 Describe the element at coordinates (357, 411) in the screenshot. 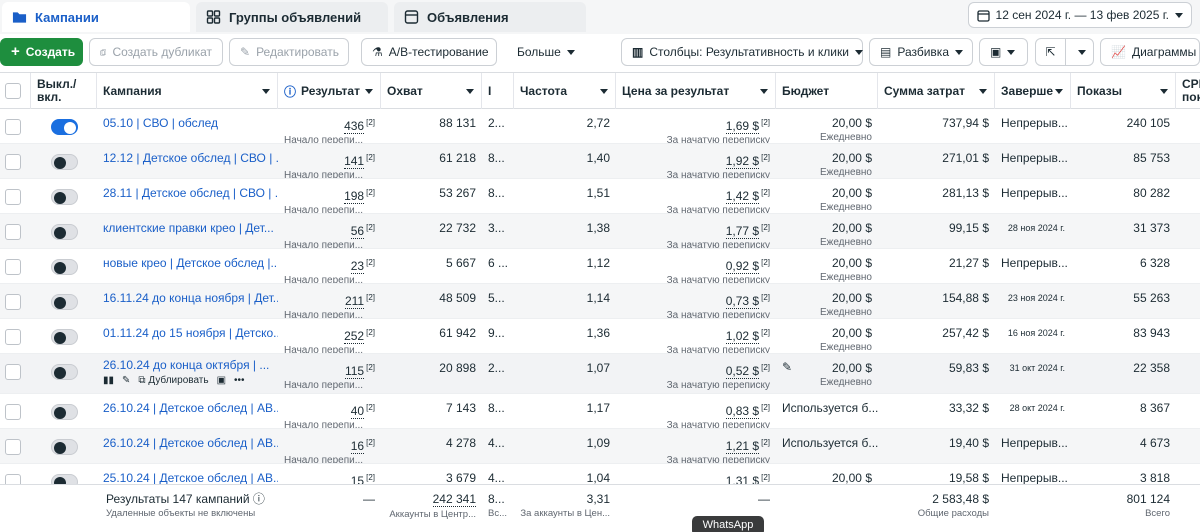

I see `result-value: 40` at that location.